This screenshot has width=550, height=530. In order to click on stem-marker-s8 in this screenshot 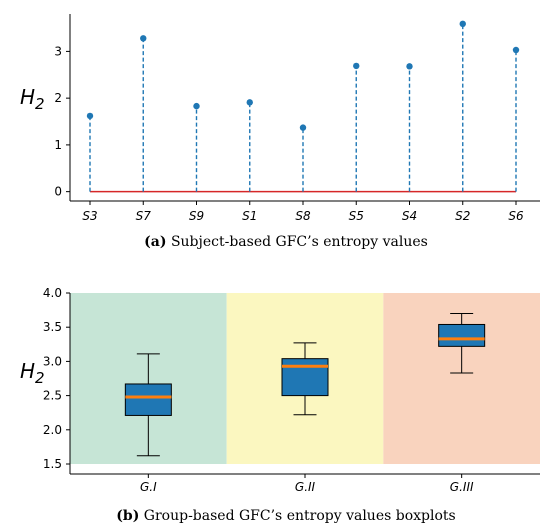, I will do `click(303, 127)`.